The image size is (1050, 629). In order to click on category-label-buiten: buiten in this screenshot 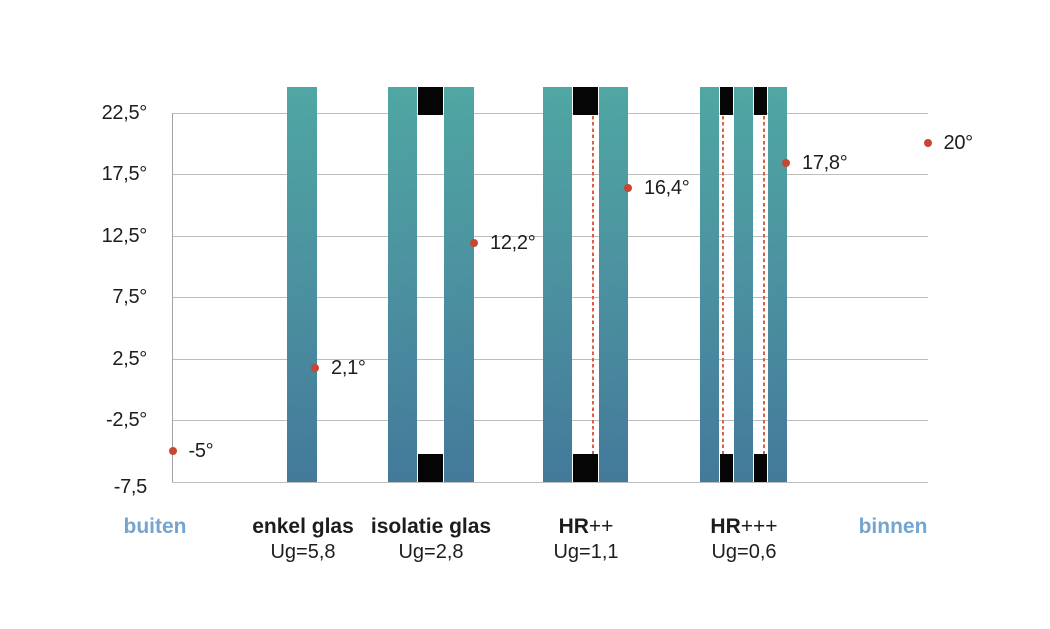, I will do `click(155, 526)`.